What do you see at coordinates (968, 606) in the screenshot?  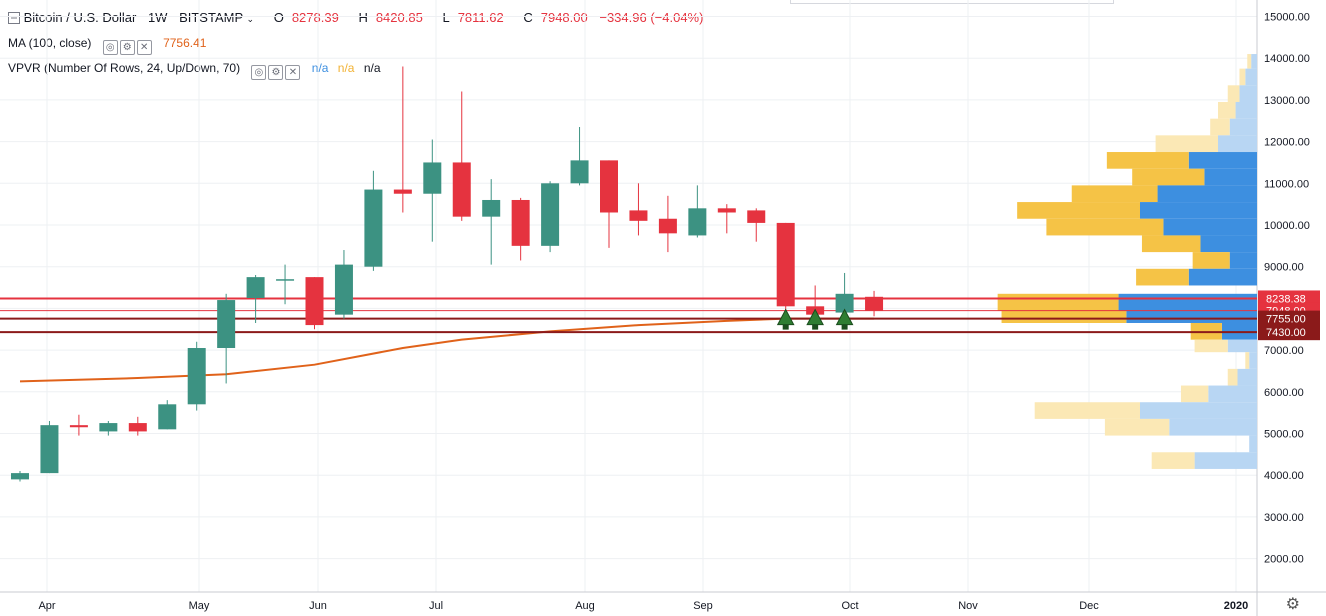 I see `time-tick-label: Nov` at bounding box center [968, 606].